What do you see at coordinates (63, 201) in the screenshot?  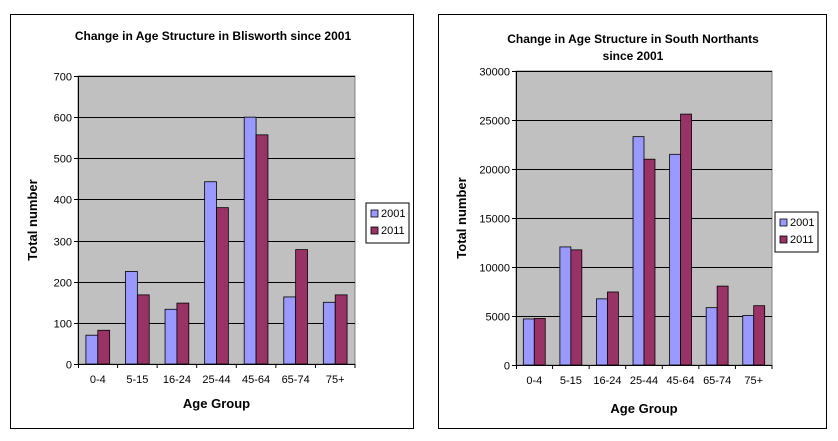 I see `y-tick-label: 400` at bounding box center [63, 201].